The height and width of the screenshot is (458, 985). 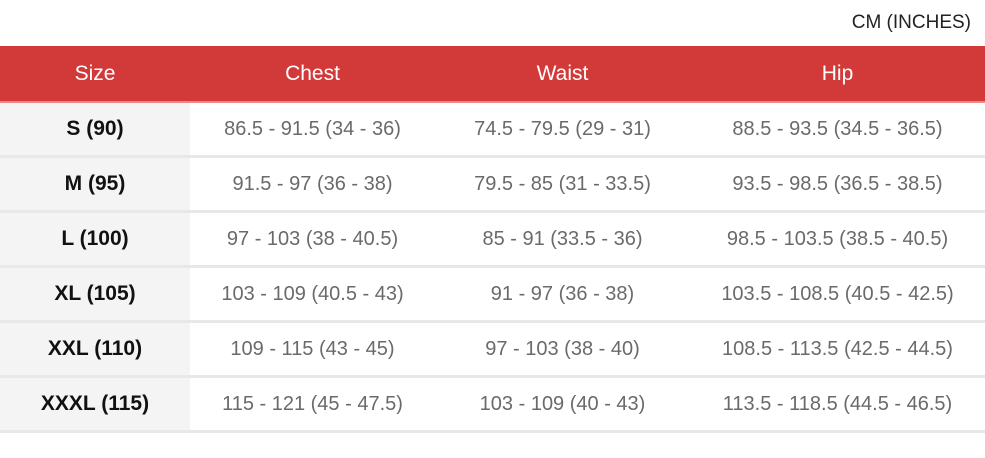 What do you see at coordinates (837, 294) in the screenshot?
I see `hip-cell: 103.5 - 108.5 (40.5 - 42.5)` at bounding box center [837, 294].